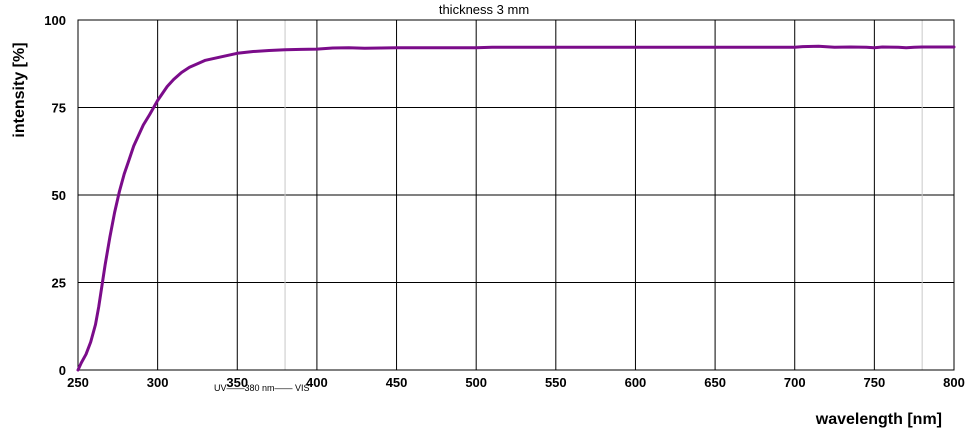 This screenshot has width=967, height=430. I want to click on x-tick-label: 300, so click(158, 382).